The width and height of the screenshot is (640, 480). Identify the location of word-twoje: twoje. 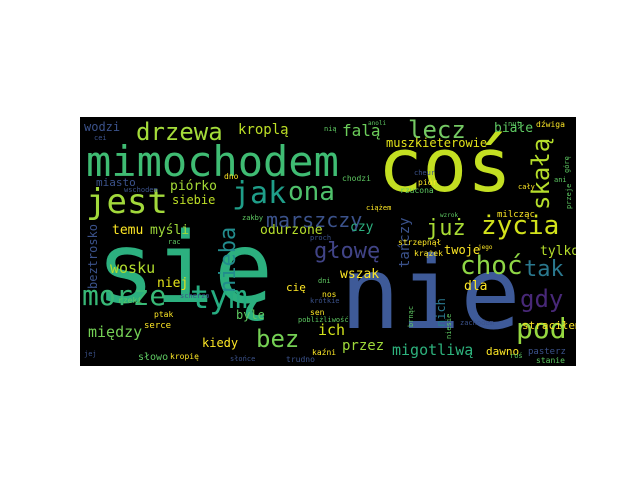
(462, 250).